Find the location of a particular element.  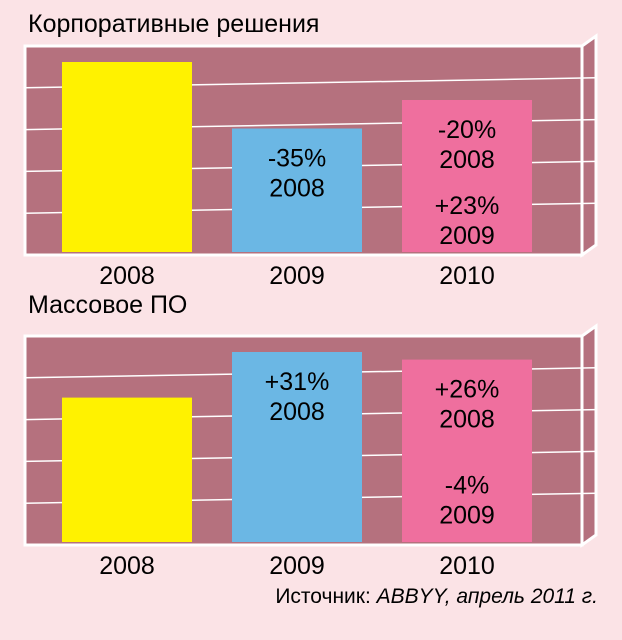

source-text: ABBYY, апрель 2011 г. is located at coordinates (487, 596).